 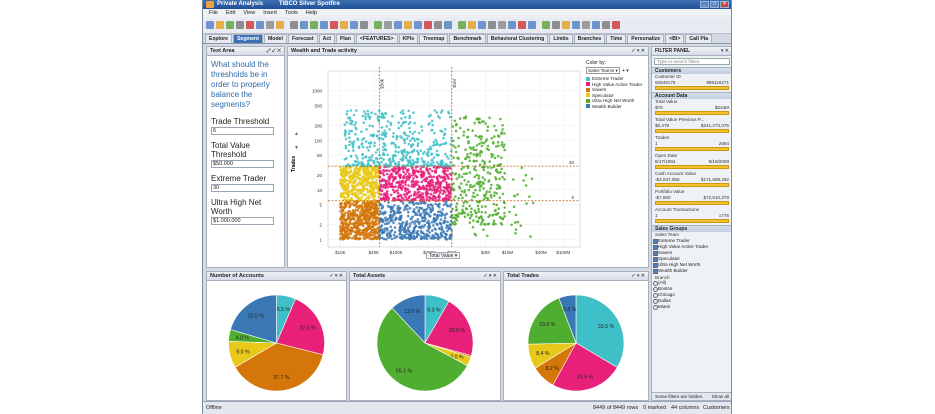 What do you see at coordinates (273, 51) in the screenshot?
I see `panel-controls: ⤢ ✓ ✕` at bounding box center [273, 51].